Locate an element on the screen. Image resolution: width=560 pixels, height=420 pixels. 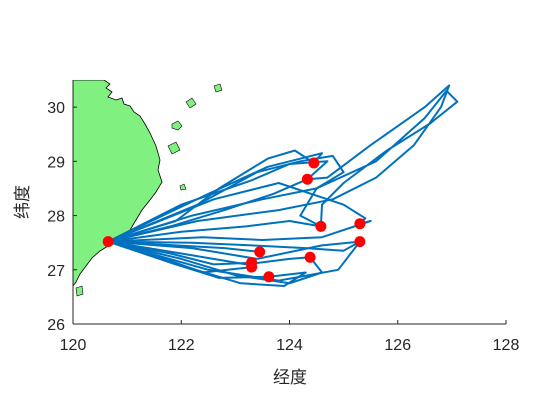
y-ticks: 26 27 28 29 30 is located at coordinates (62, 217).